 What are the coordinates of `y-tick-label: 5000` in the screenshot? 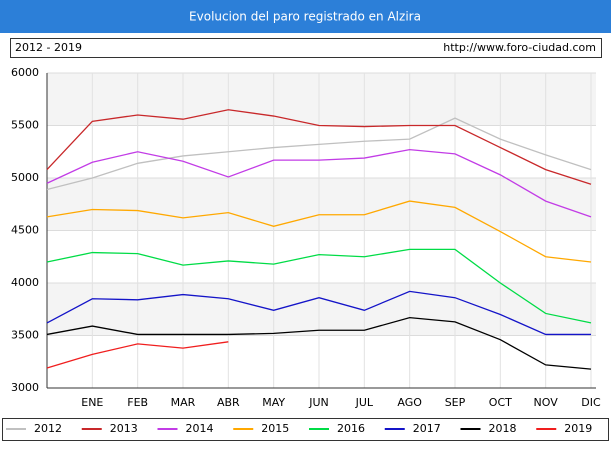 It's located at (25, 177).